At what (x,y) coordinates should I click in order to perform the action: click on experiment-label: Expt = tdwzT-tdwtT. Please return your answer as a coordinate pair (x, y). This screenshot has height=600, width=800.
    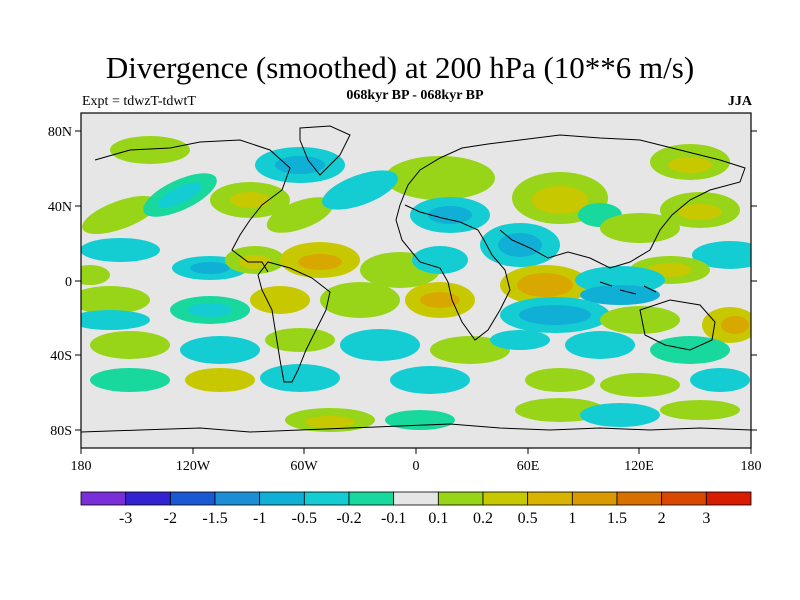
    Looking at the image, I should click on (139, 101).